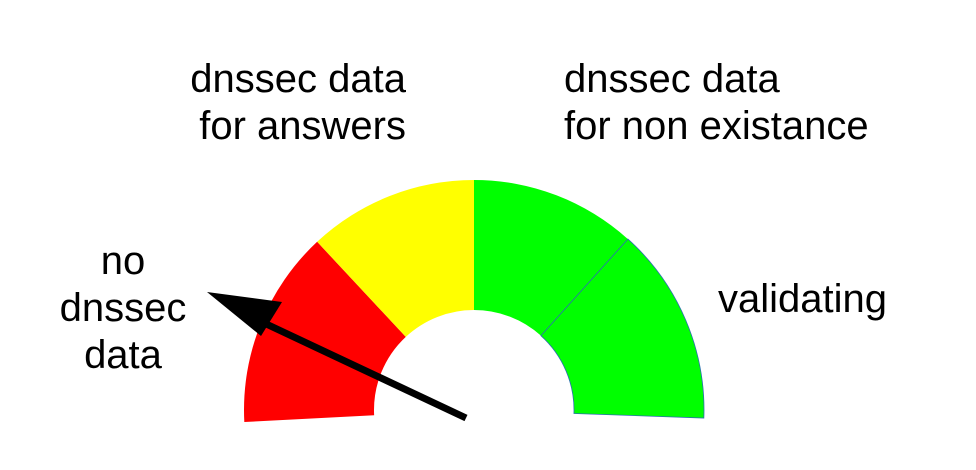 The height and width of the screenshot is (470, 976). I want to click on label-line: for answers, so click(302, 126).